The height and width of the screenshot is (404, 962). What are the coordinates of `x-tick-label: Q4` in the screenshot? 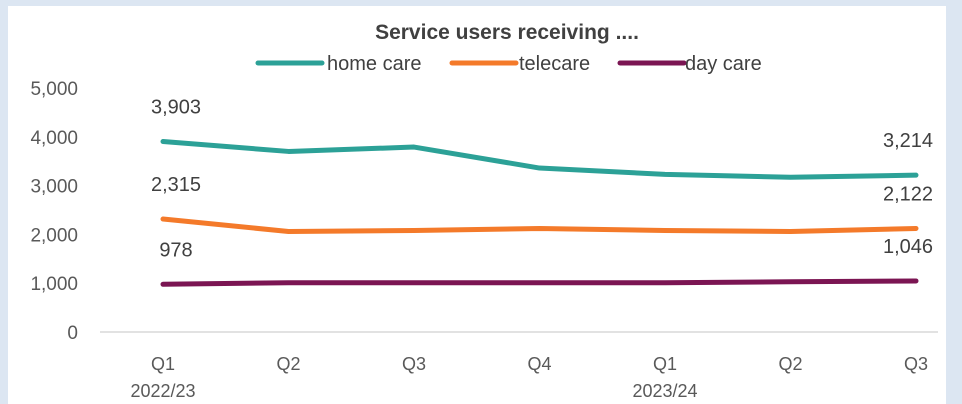 It's located at (539, 364).